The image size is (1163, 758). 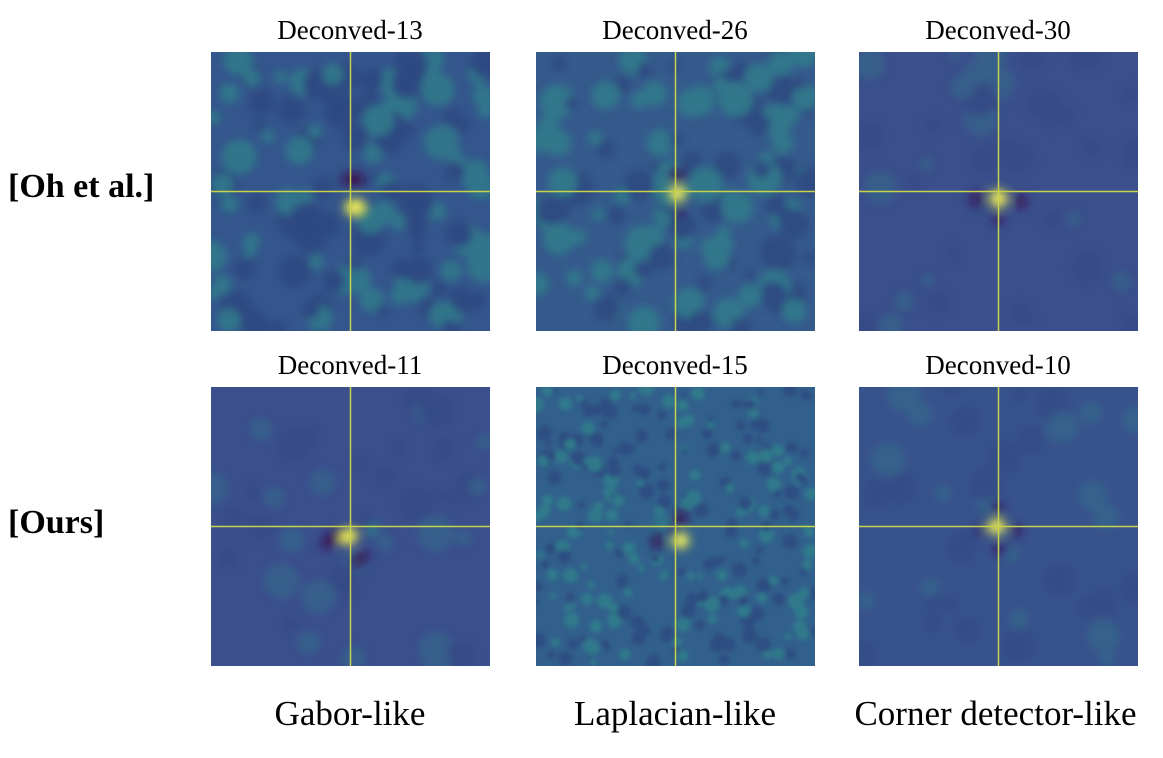 I want to click on panel-title: Deconved-10, so click(x=998, y=365).